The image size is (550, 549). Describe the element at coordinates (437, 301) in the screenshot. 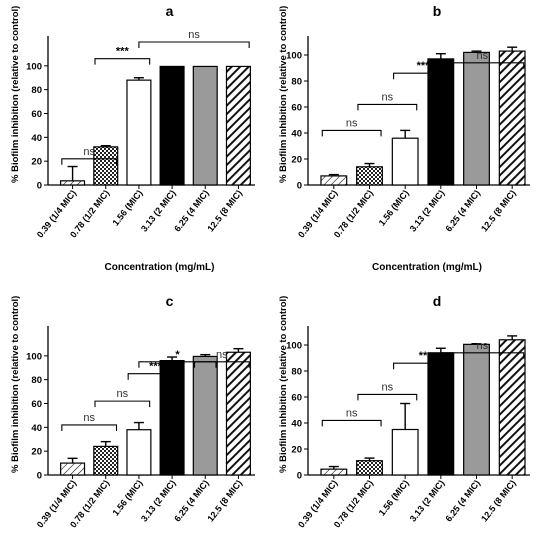

I see `panel-label: d` at that location.